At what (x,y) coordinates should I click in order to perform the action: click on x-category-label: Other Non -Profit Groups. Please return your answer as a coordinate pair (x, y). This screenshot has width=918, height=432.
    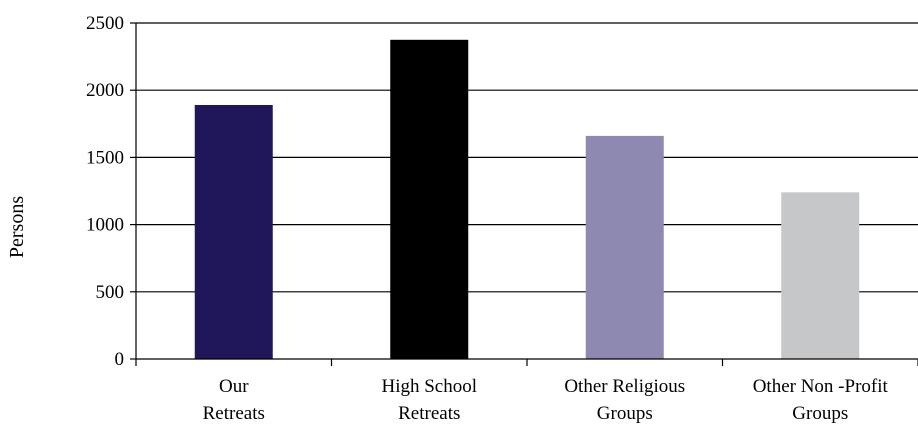
    Looking at the image, I should click on (821, 400).